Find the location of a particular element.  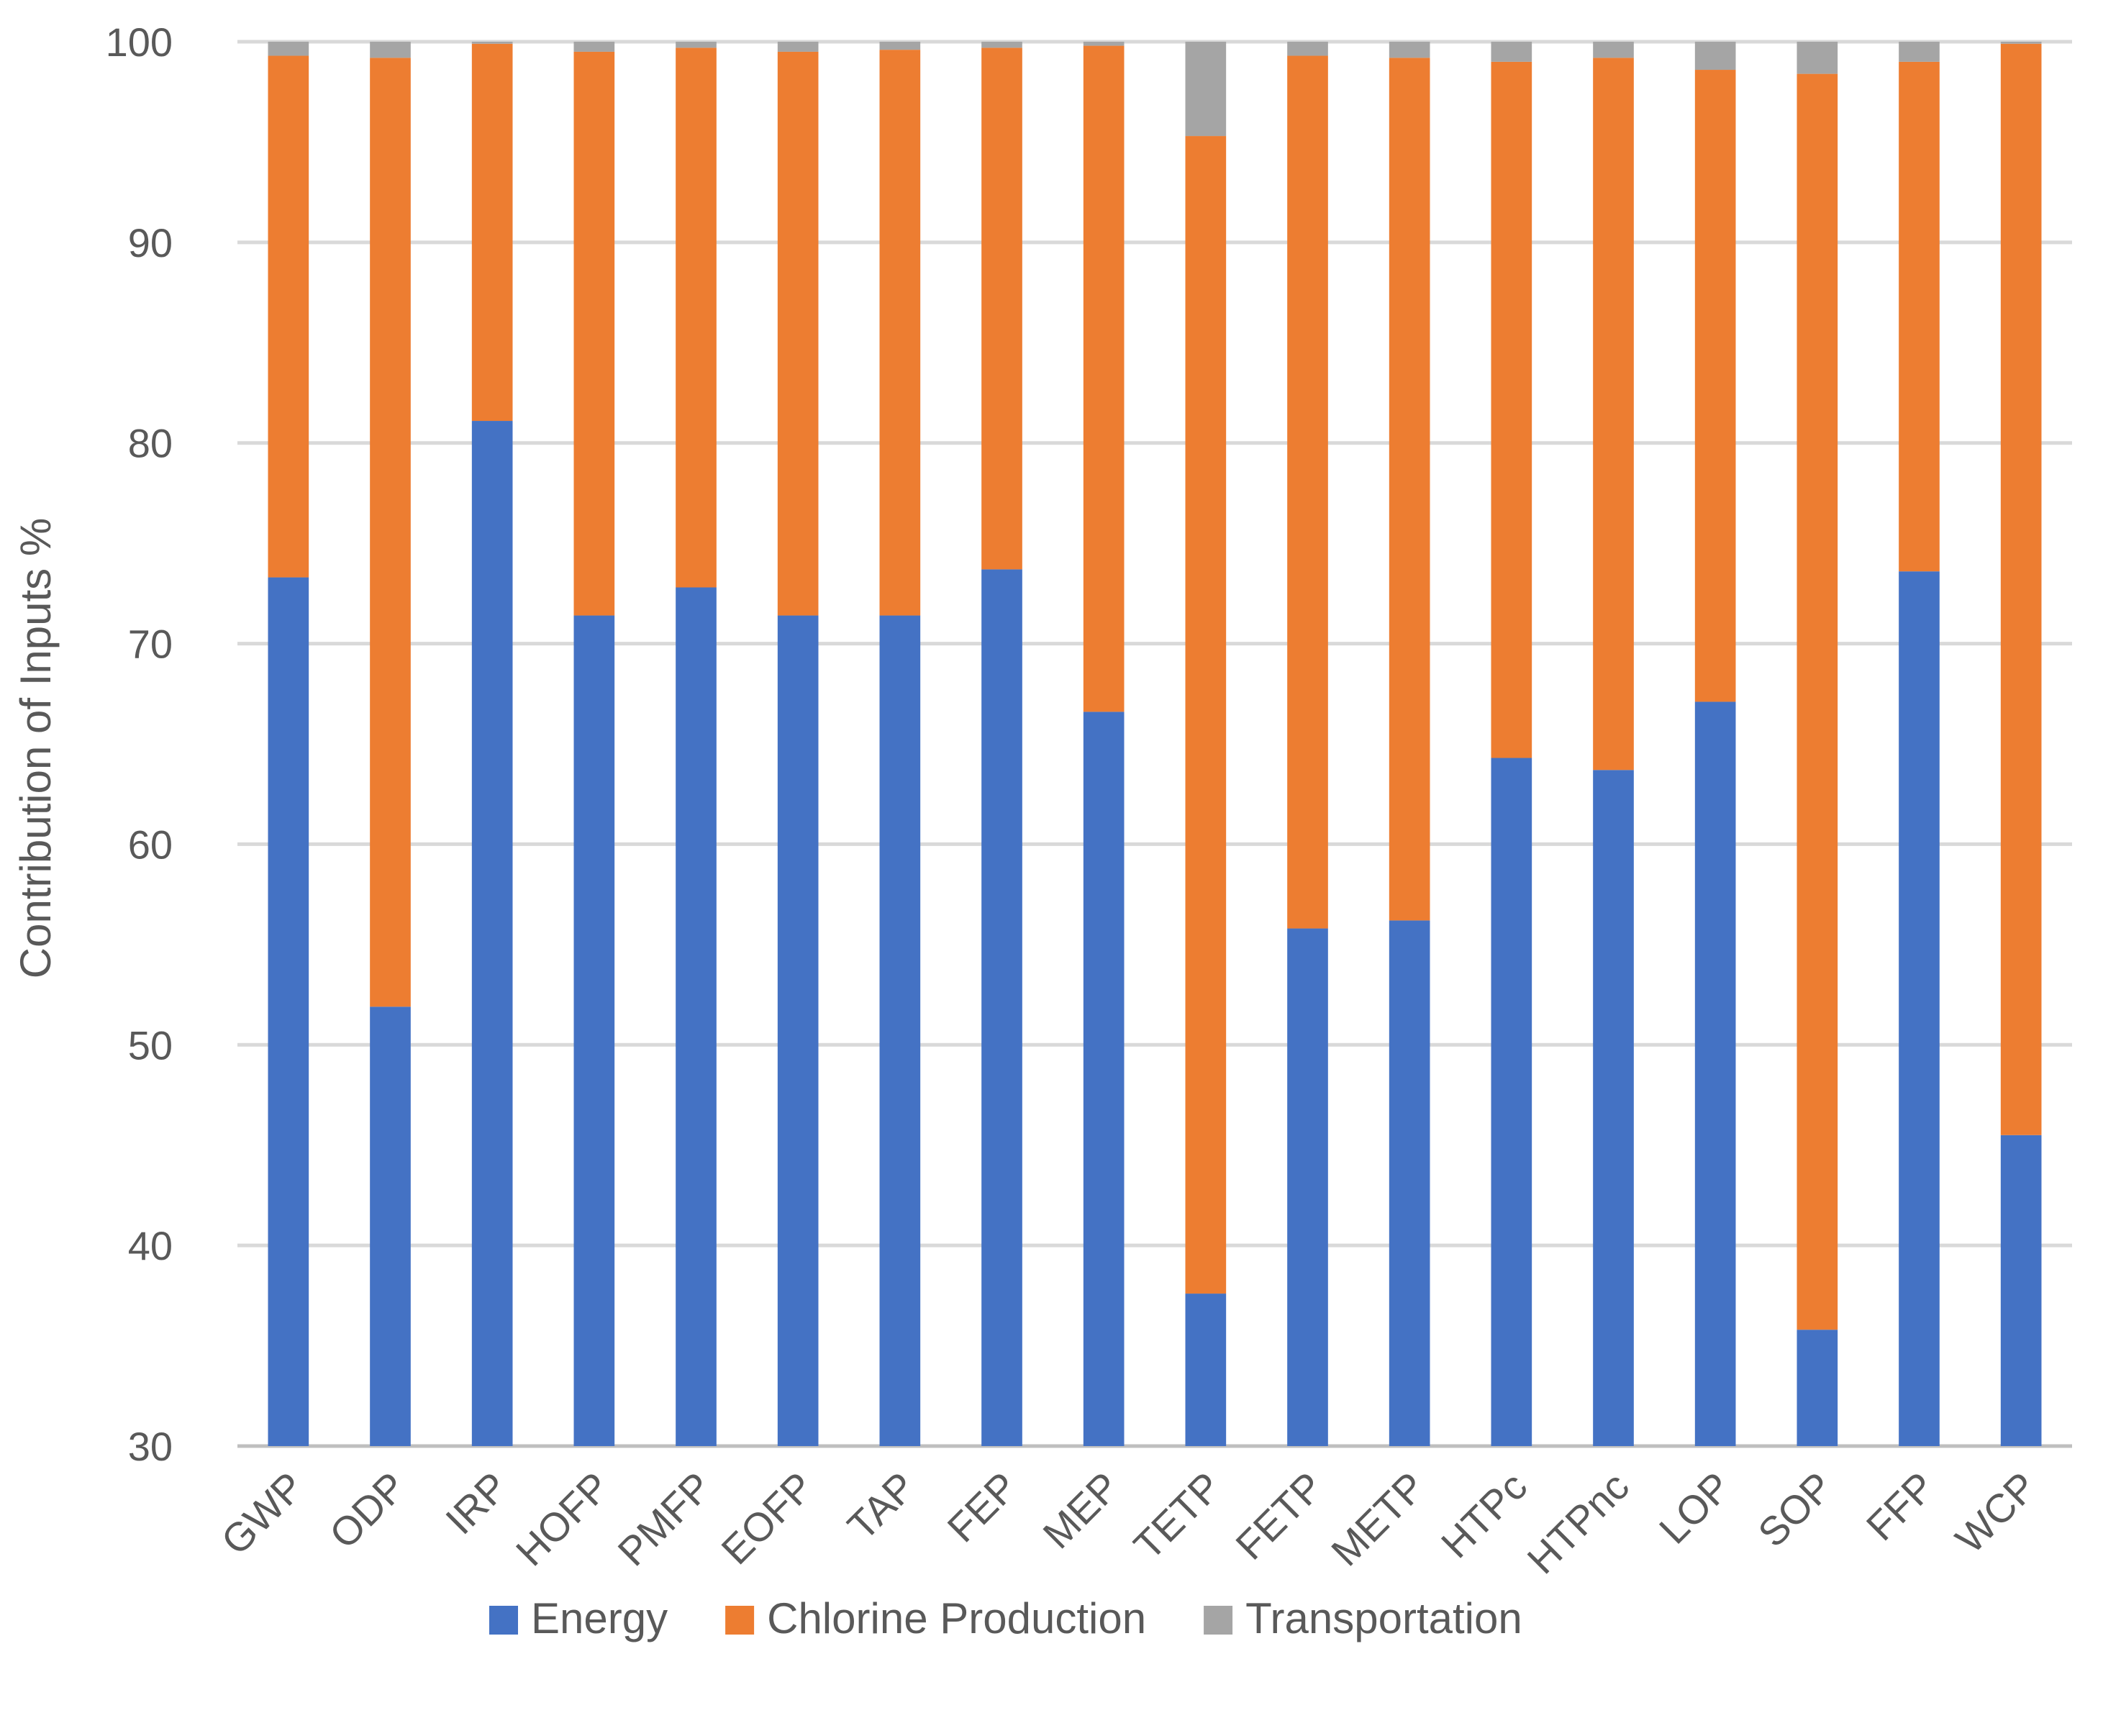

x-category-label: GWP is located at coordinates (262, 1513).